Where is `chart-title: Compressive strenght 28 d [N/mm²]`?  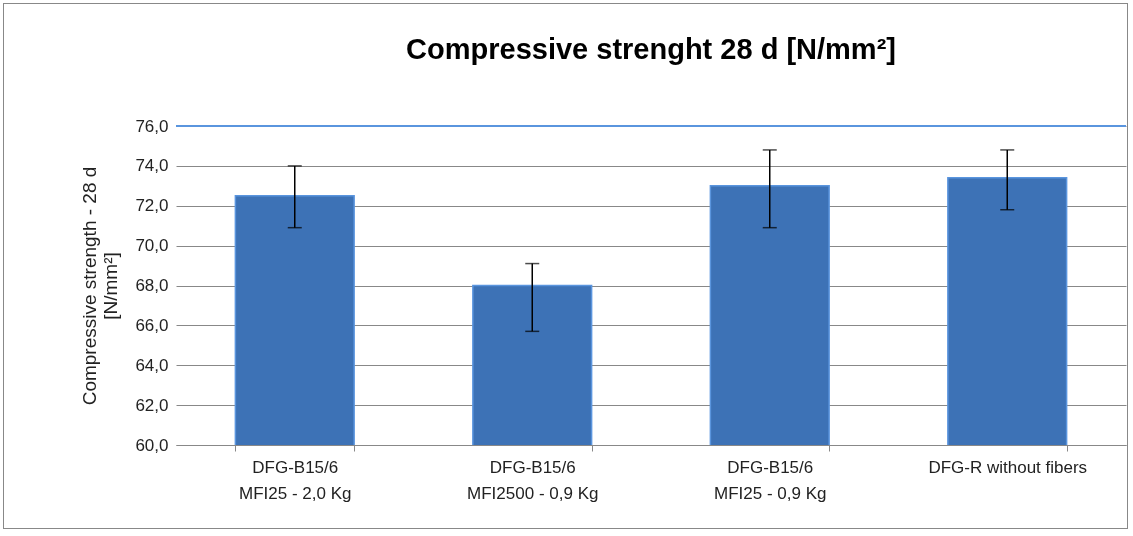 chart-title: Compressive strenght 28 d [N/mm²] is located at coordinates (651, 49).